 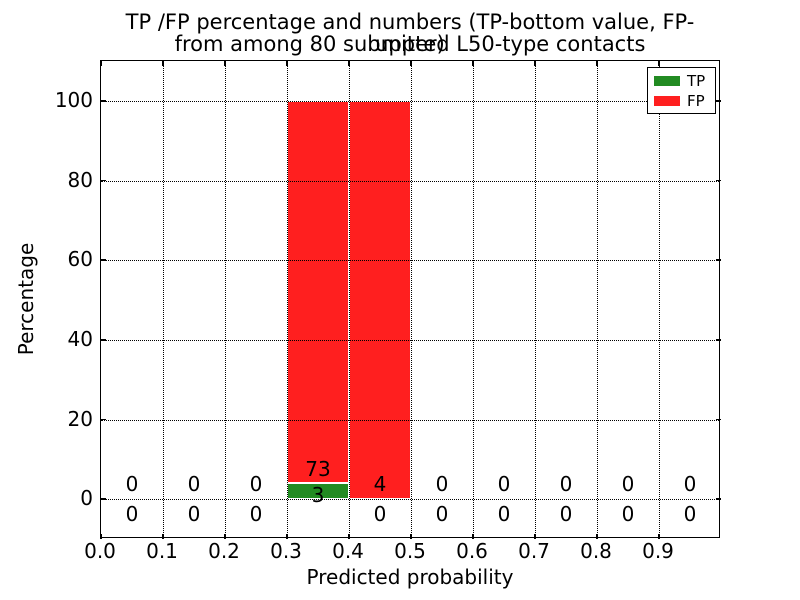 I want to click on tick-bottom-0.9, so click(x=659, y=536).